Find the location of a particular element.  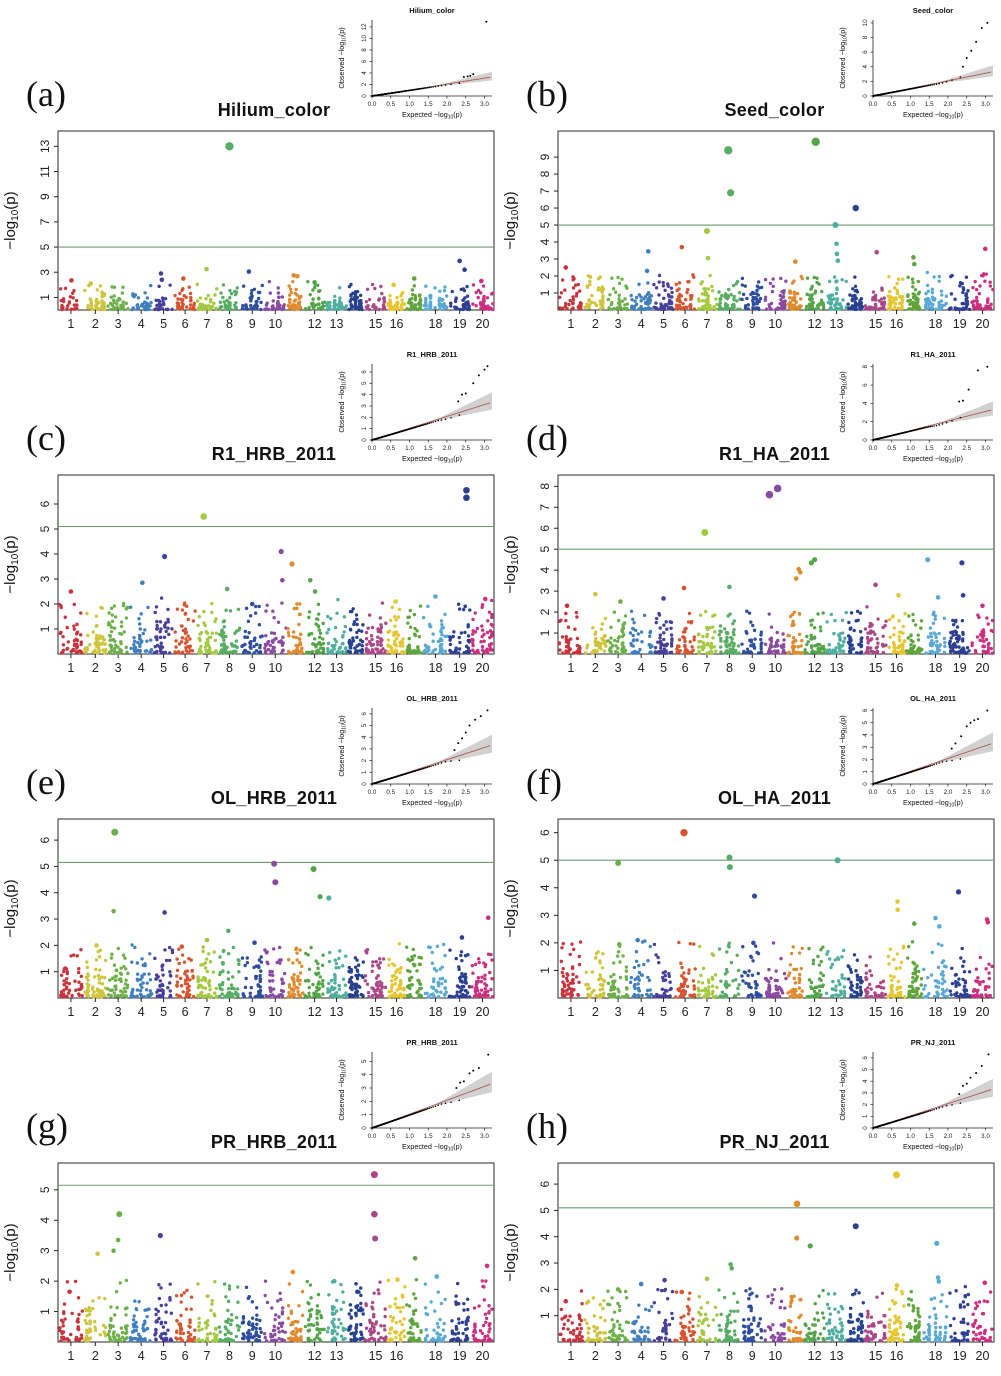

panel-letter: (c) is located at coordinates (46, 438).